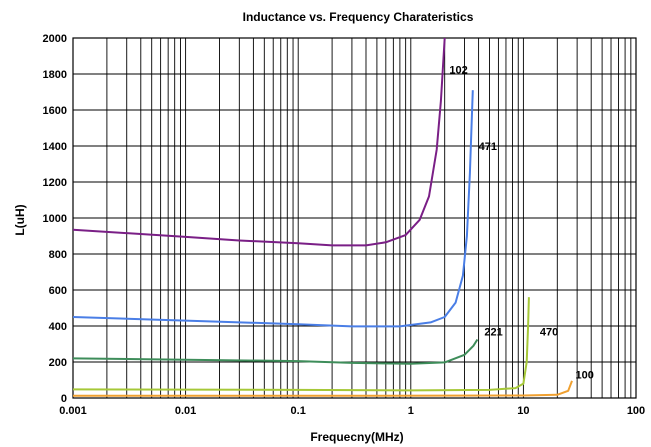  Describe the element at coordinates (58, 327) in the screenshot. I see `y-tick-label: 400` at that location.